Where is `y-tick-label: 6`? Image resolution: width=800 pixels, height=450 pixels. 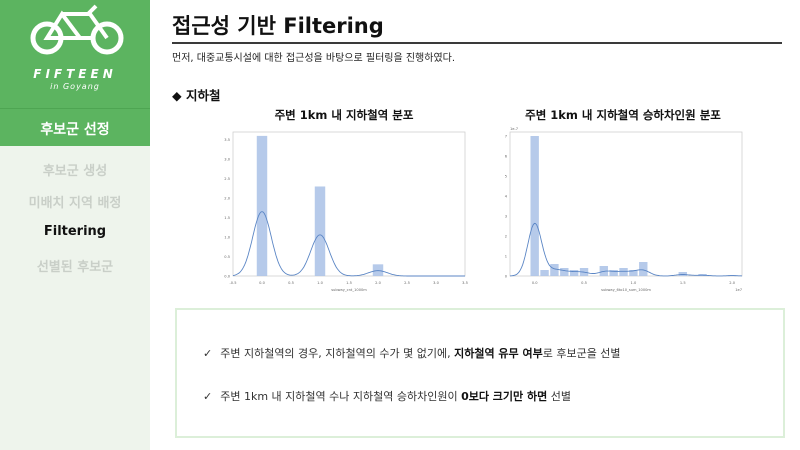
y-tick-label: 6 is located at coordinates (506, 156).